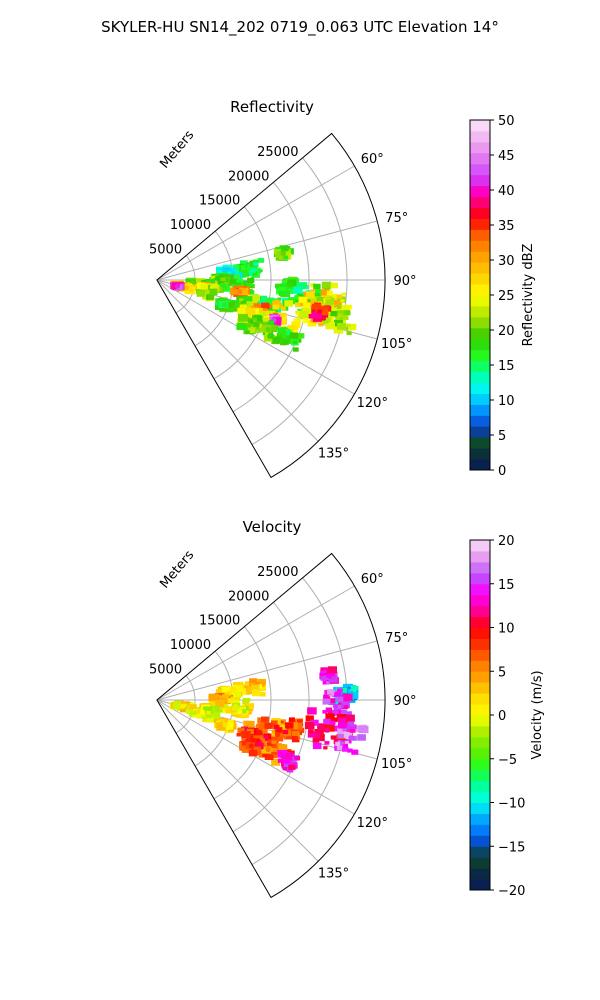  I want to click on colorbar-tick-label: 30, so click(506, 261).